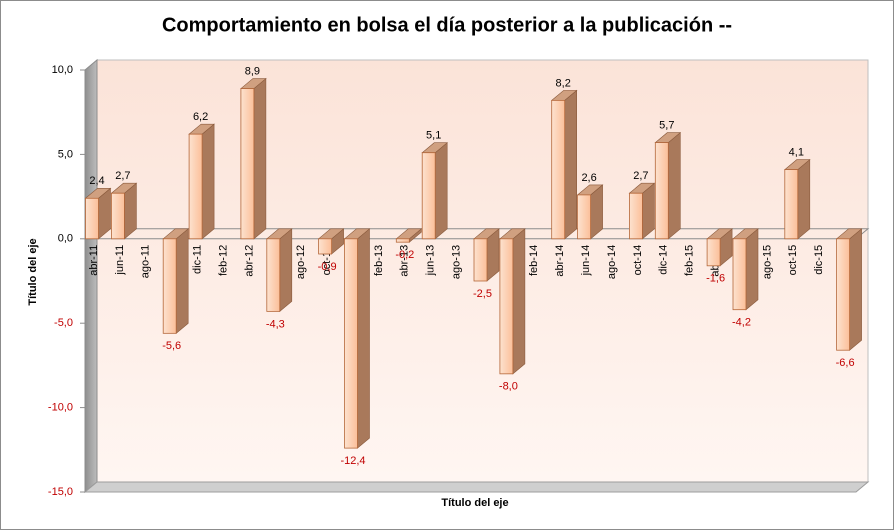 The height and width of the screenshot is (530, 894). Describe the element at coordinates (200, 117) in the screenshot. I see `data-label: 6,2` at that location.